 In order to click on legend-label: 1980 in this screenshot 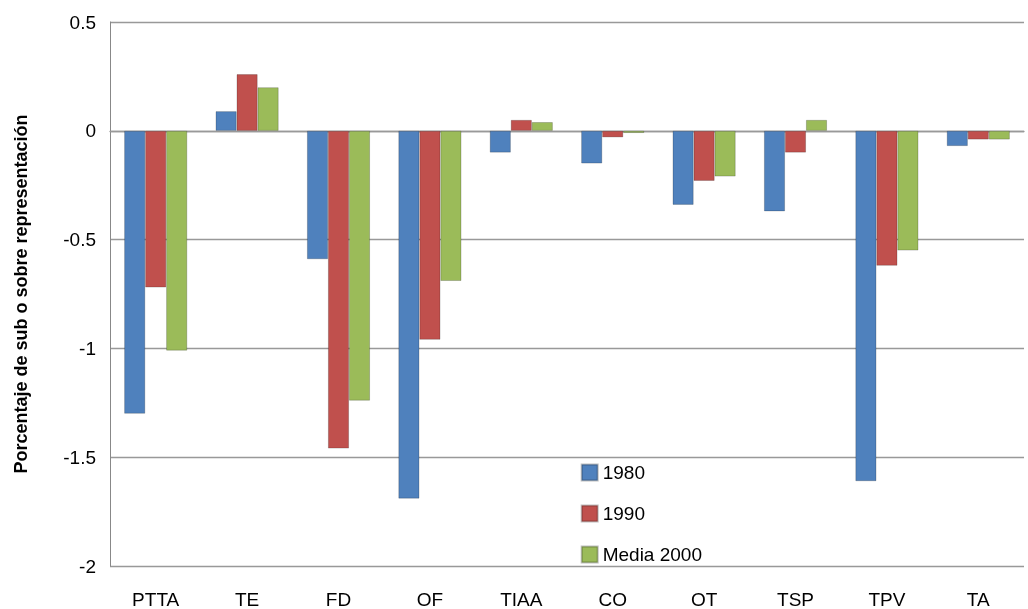, I will do `click(623, 472)`.